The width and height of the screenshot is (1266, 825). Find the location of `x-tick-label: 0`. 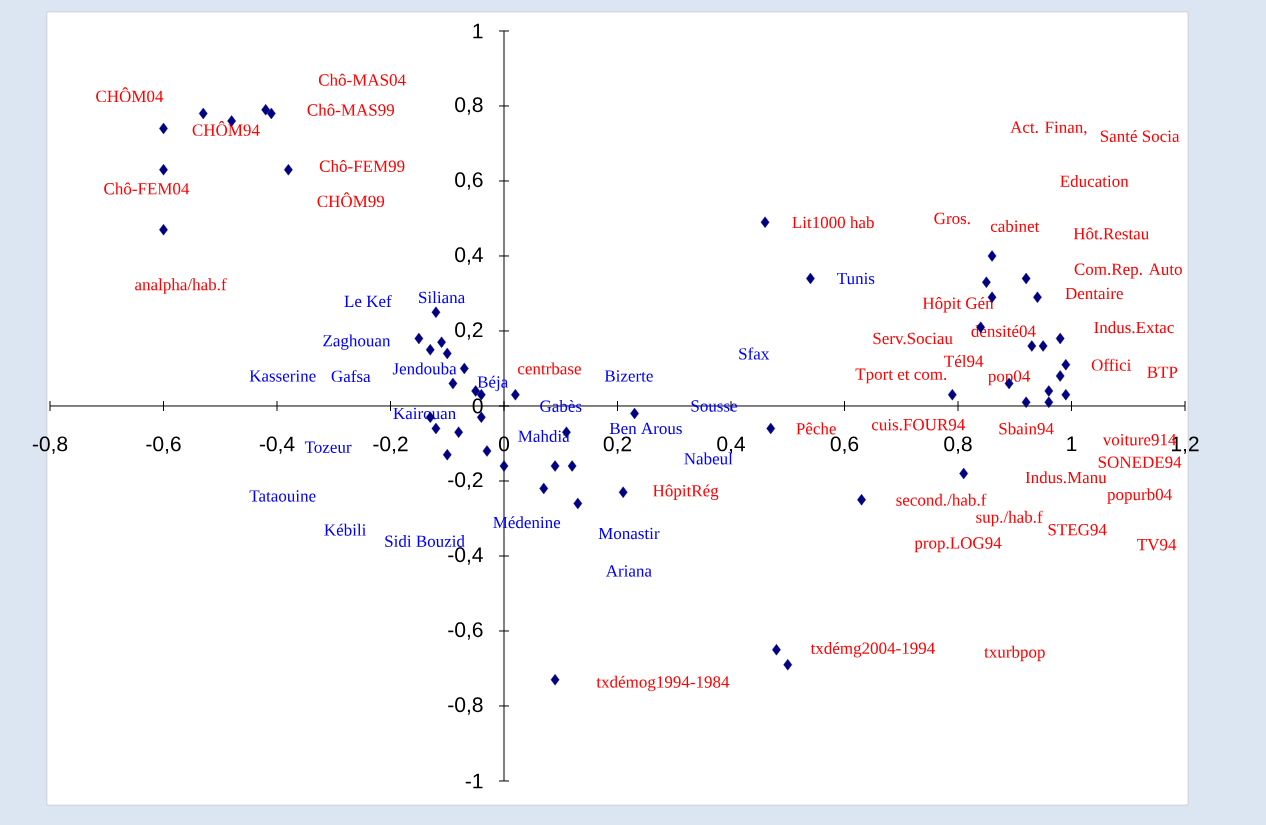

x-tick-label: 0 is located at coordinates (504, 444).